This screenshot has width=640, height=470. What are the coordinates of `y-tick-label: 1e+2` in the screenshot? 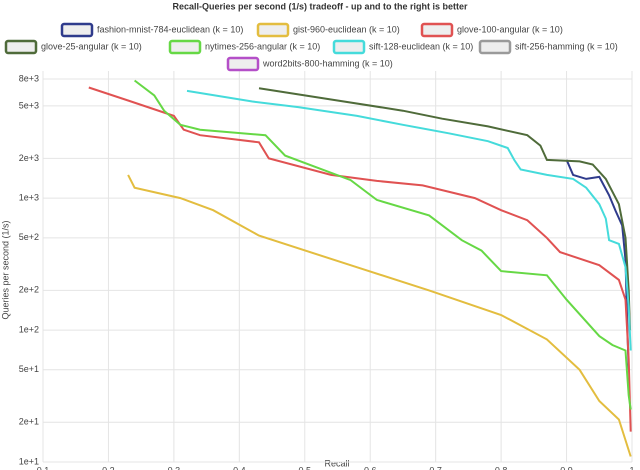 It's located at (29, 329).